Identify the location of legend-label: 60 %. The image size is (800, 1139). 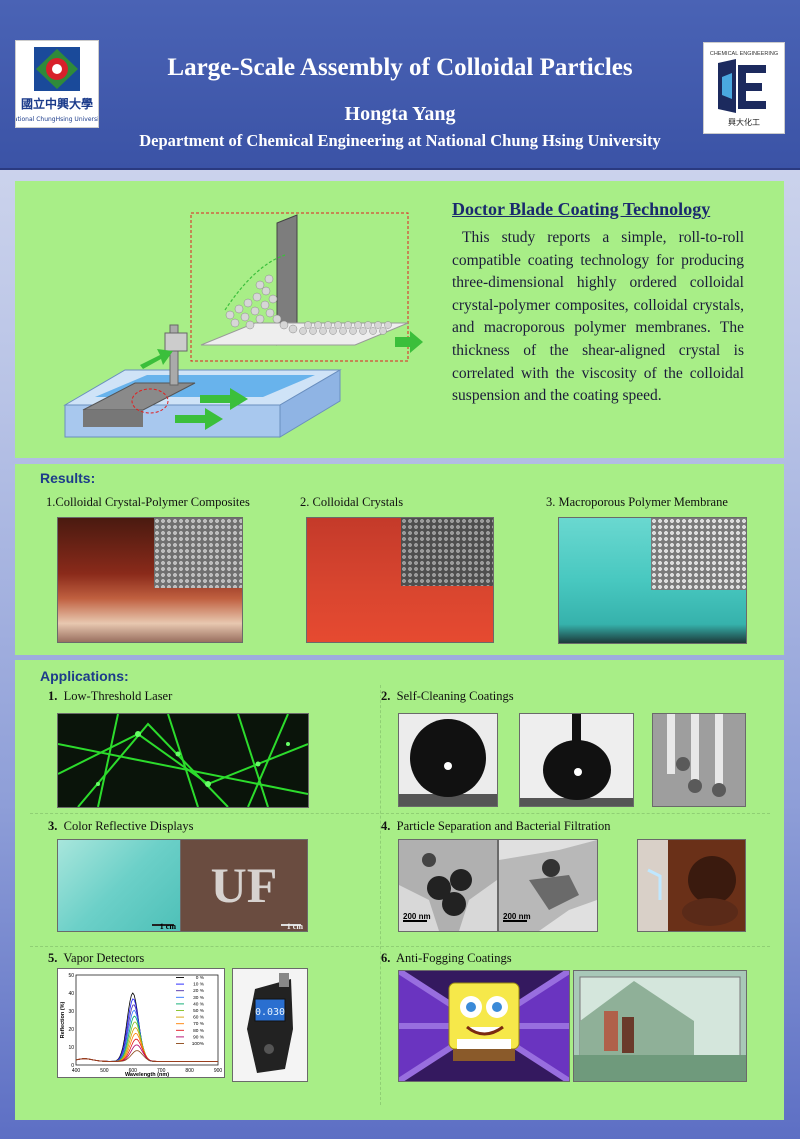
(199, 1018).